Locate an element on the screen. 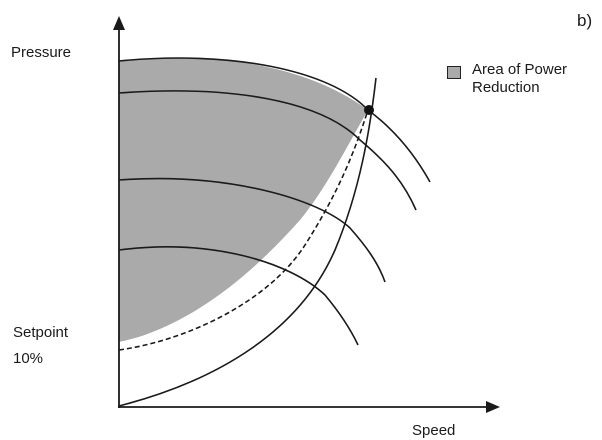  legend-label-line2: Reduction is located at coordinates (506, 87).